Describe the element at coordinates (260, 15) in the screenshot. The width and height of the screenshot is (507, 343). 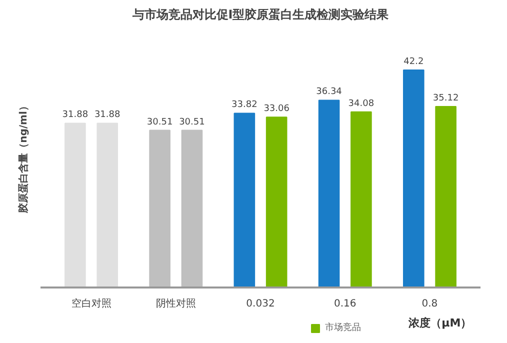
I see `chart-title: 与市场竞品对比促I型胶原蛋白生成检测实验结果` at that location.